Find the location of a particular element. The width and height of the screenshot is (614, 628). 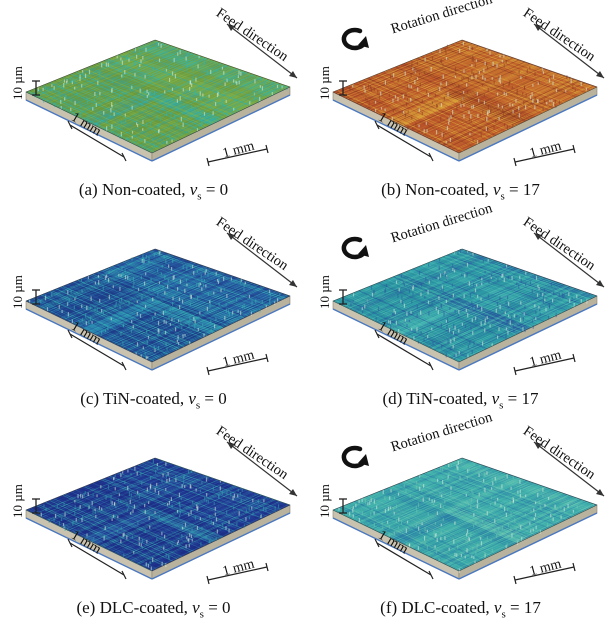

surface-plot-f is located at coordinates (468, 513).